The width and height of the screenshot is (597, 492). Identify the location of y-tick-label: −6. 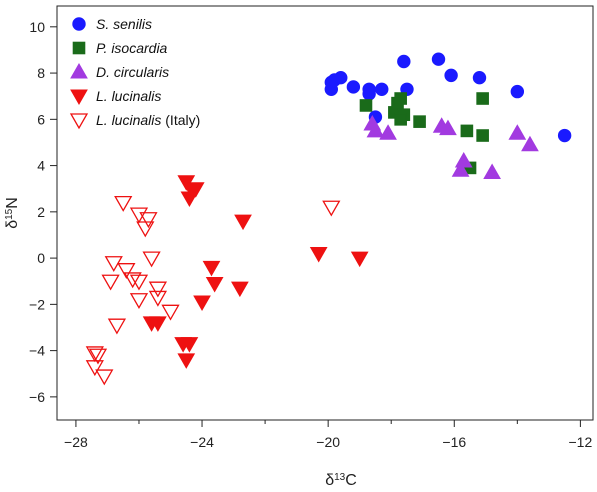
(37, 397).